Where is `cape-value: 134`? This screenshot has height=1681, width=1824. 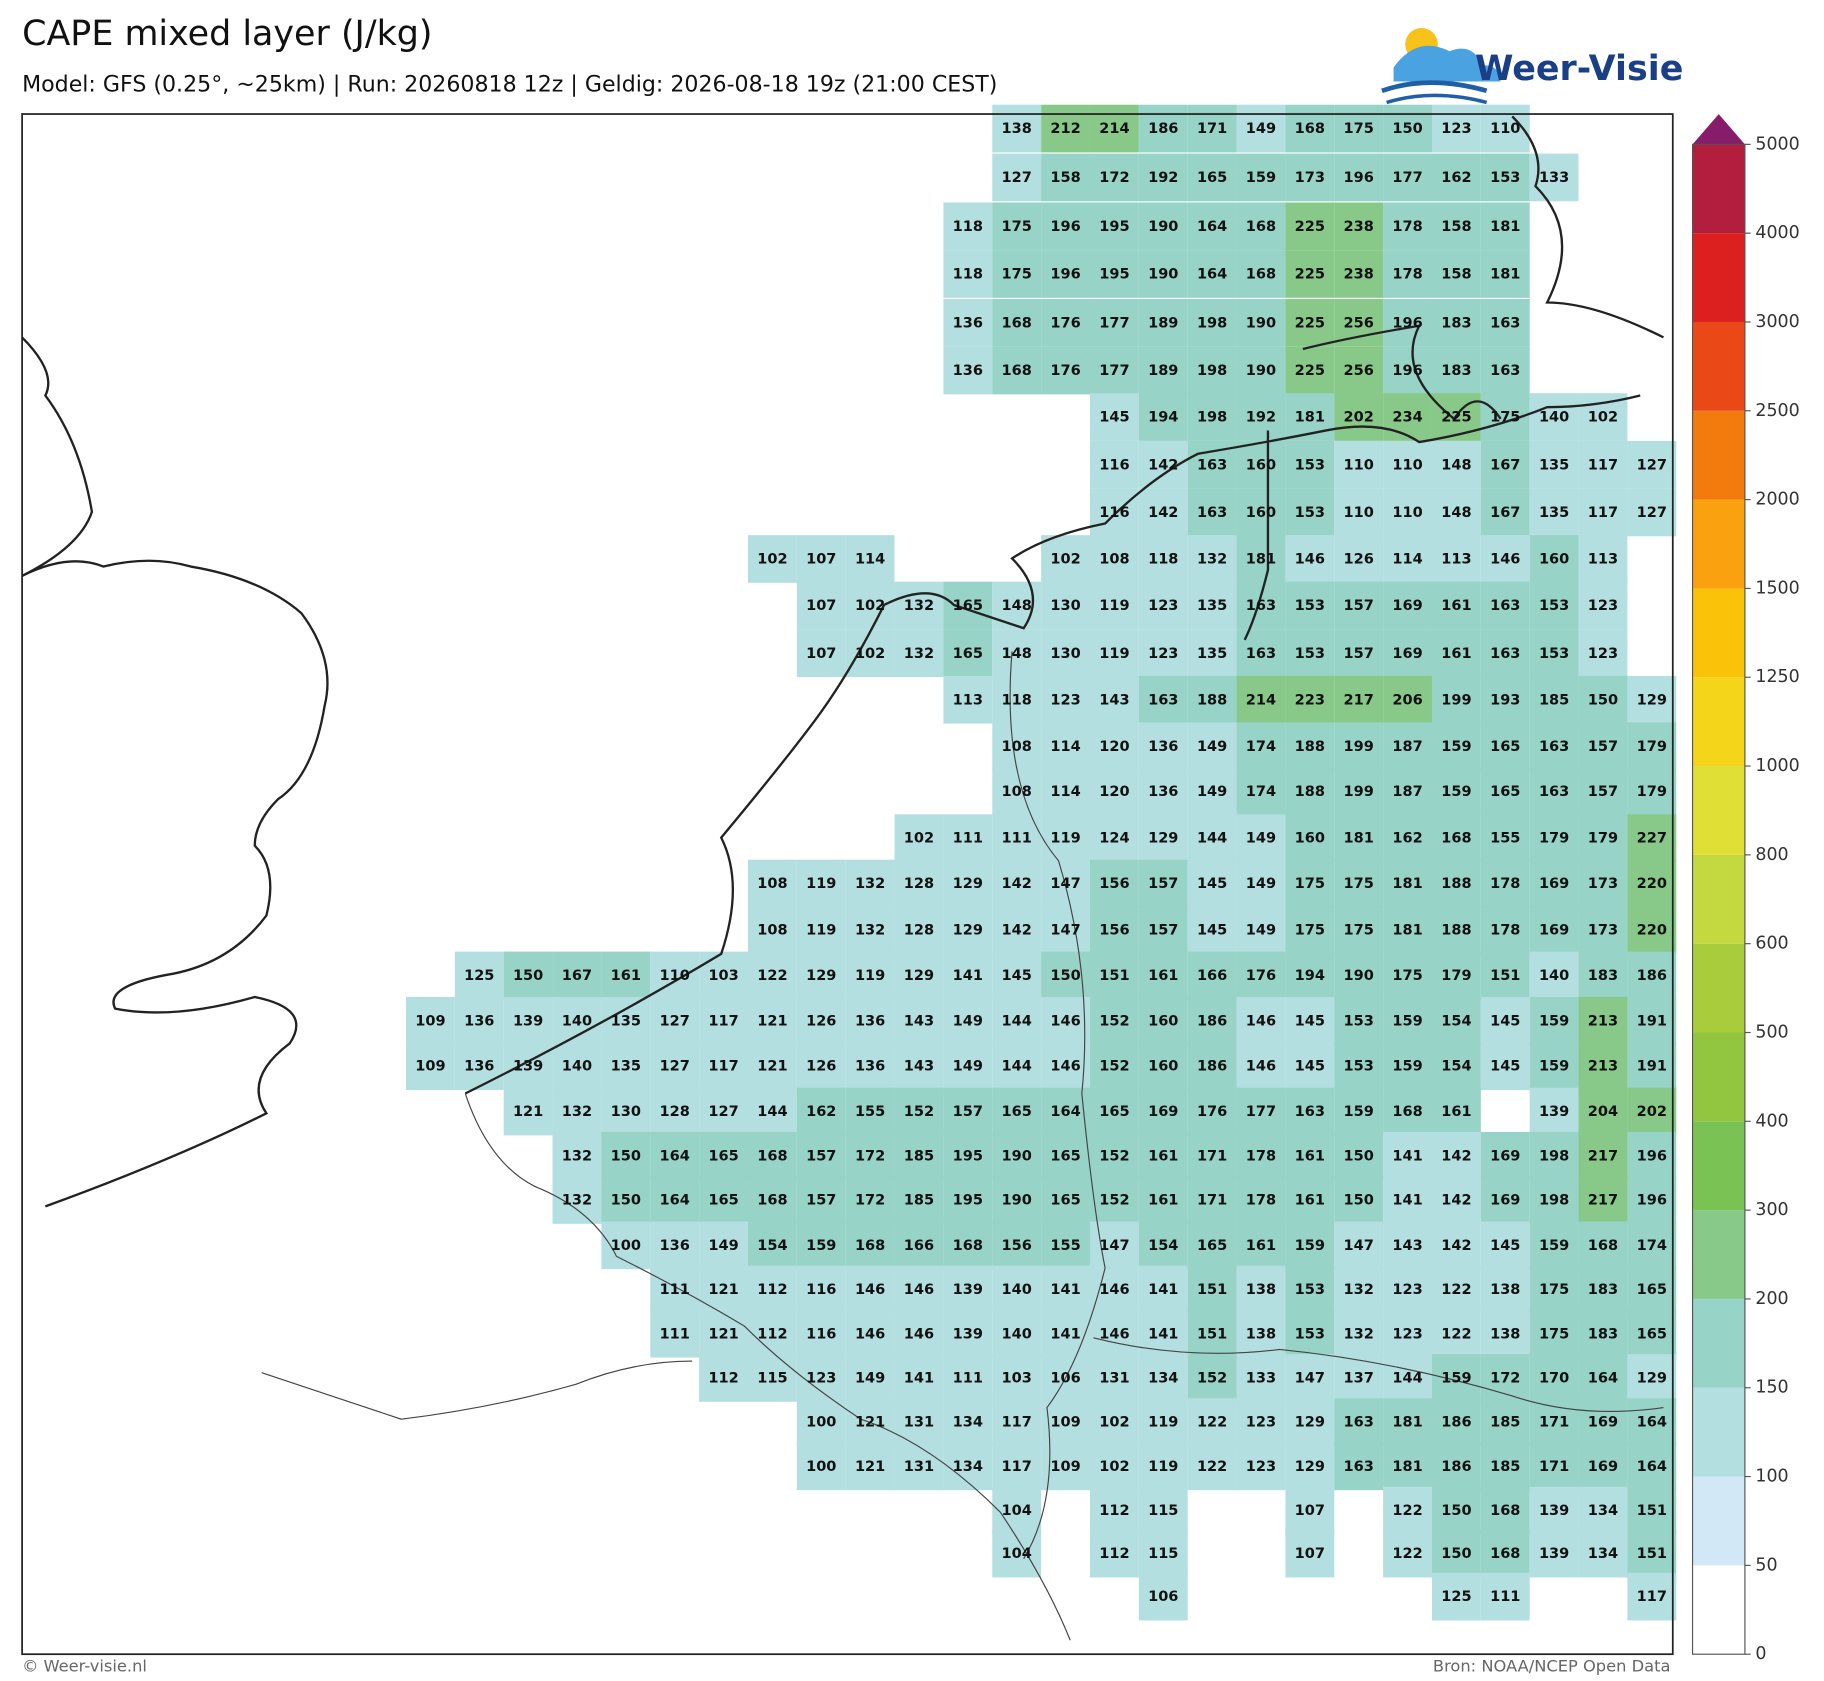 cape-value: 134 is located at coordinates (968, 1423).